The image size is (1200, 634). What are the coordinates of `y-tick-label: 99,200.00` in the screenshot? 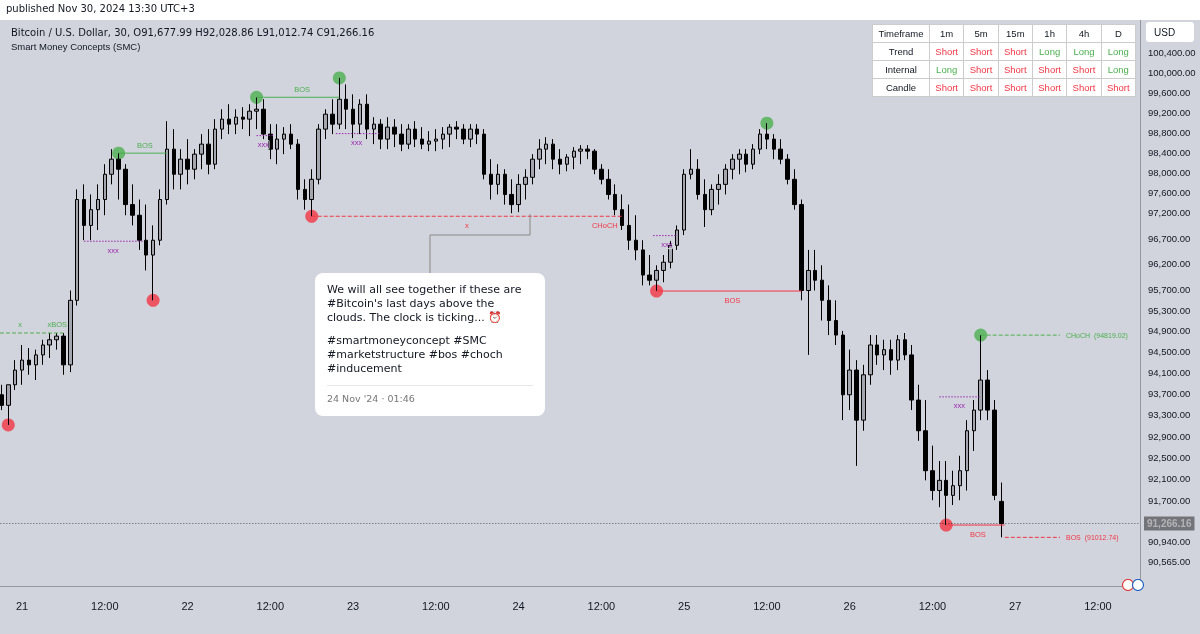 It's located at (1169, 112).